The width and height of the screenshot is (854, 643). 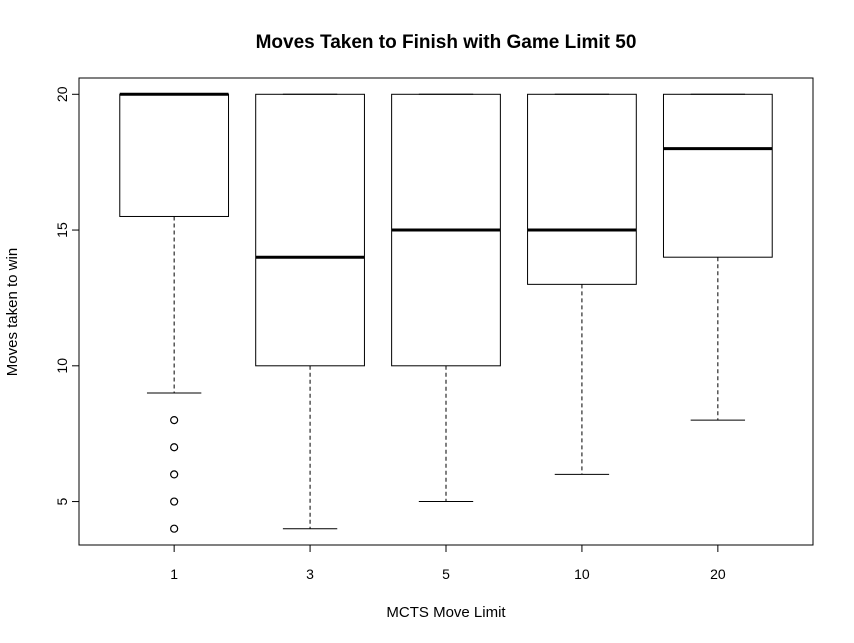 I want to click on x-tick-label: 5, so click(x=446, y=574).